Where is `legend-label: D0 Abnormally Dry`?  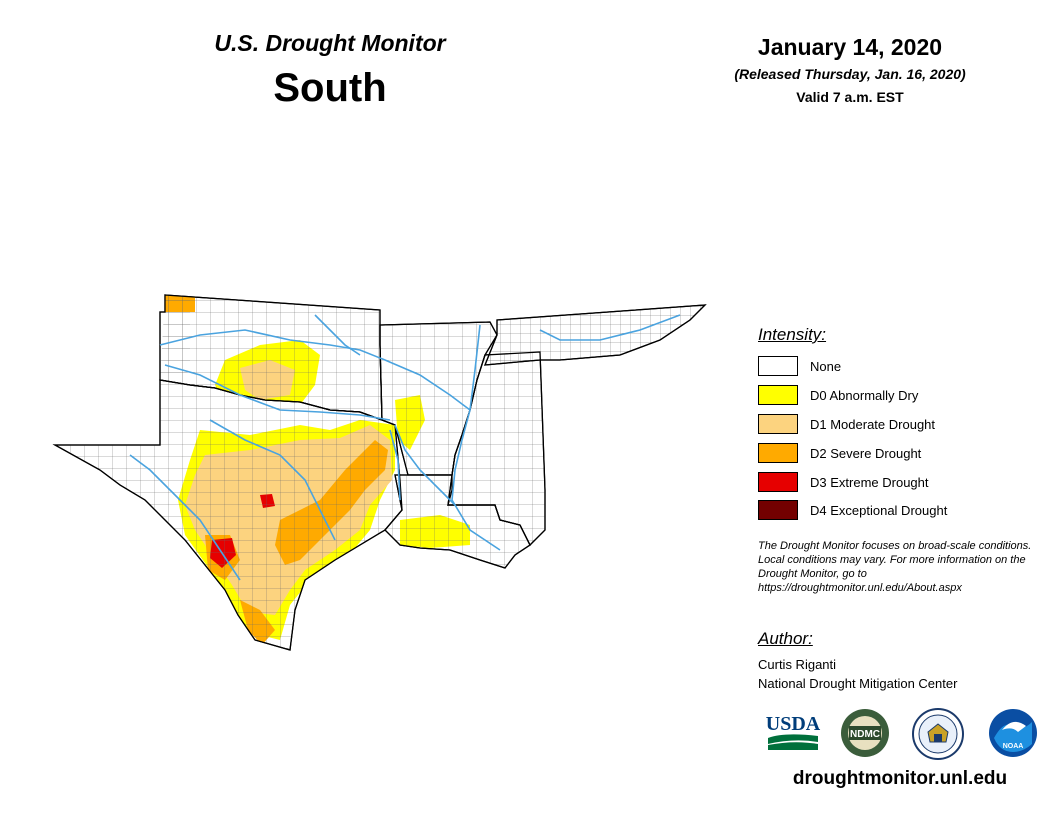 legend-label: D0 Abnormally Dry is located at coordinates (864, 395).